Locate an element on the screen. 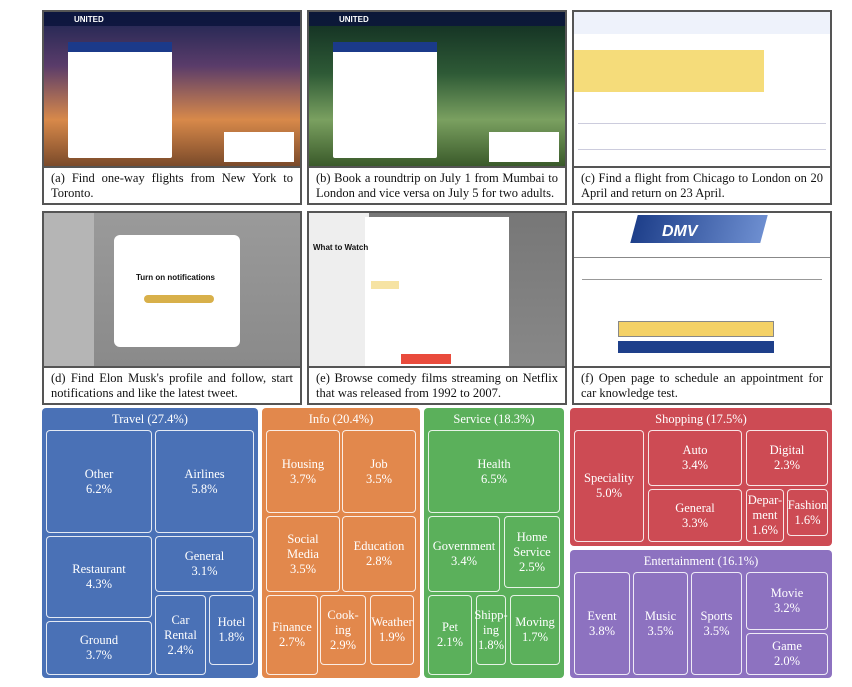 The height and width of the screenshot is (687, 852). treemap-cell: Finance 2.7% is located at coordinates (292, 635).